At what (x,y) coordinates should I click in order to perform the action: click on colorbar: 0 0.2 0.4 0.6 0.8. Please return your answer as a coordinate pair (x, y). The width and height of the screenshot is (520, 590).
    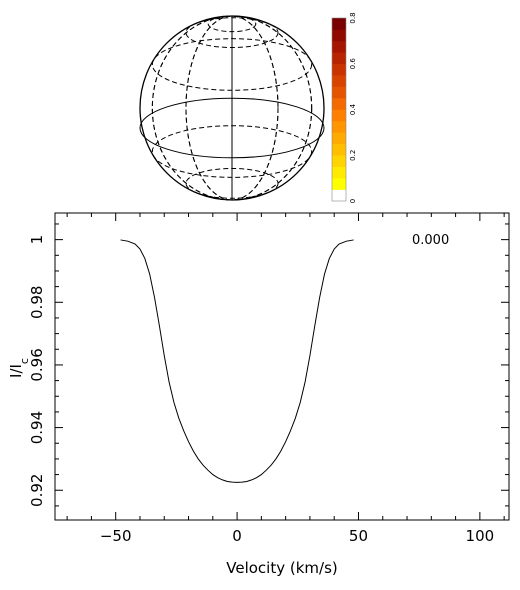
    Looking at the image, I should click on (344, 107).